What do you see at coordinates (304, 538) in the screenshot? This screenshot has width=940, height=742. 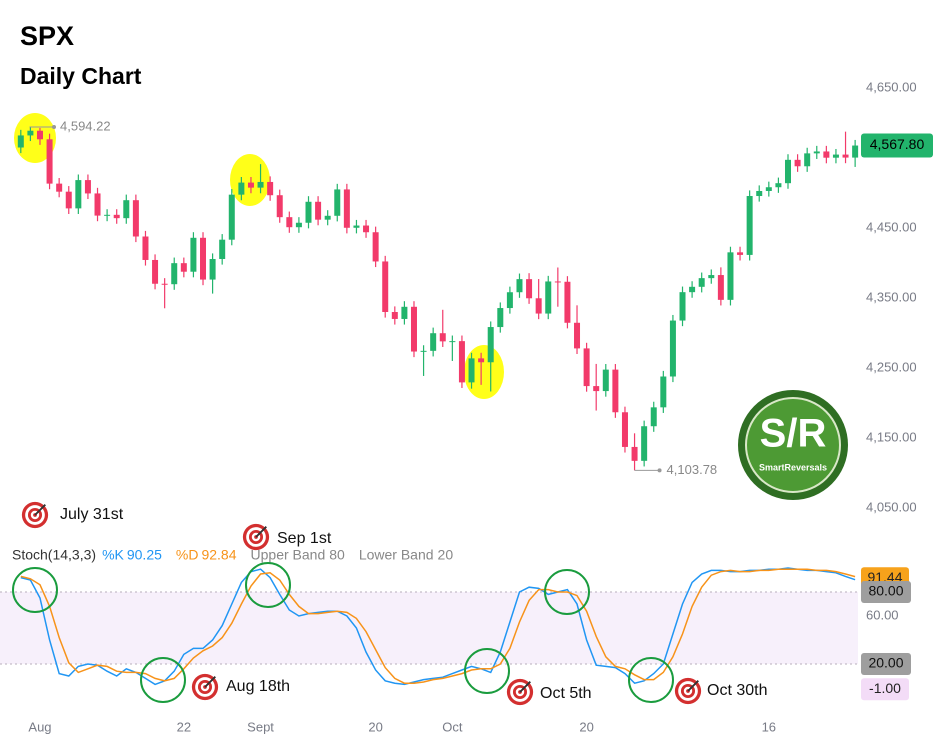 I see `annotation: Sep 1st` at bounding box center [304, 538].